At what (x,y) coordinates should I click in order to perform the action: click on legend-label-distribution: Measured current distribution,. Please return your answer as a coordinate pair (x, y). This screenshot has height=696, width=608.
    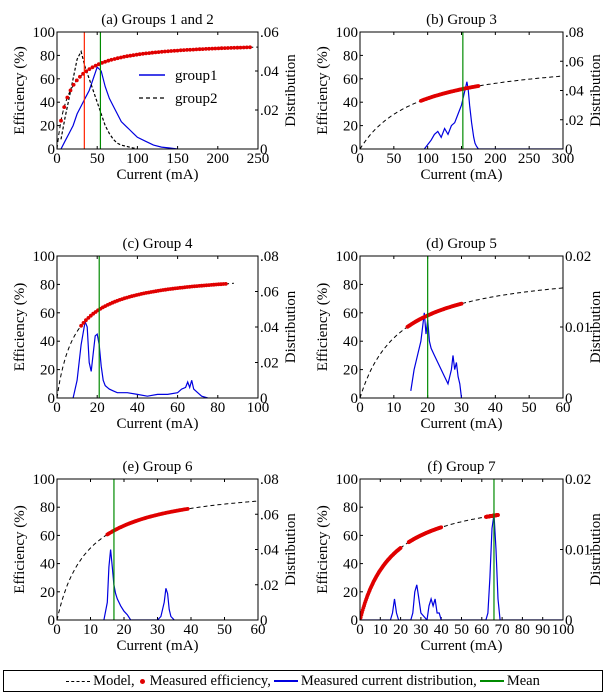
    Looking at the image, I should click on (388, 680).